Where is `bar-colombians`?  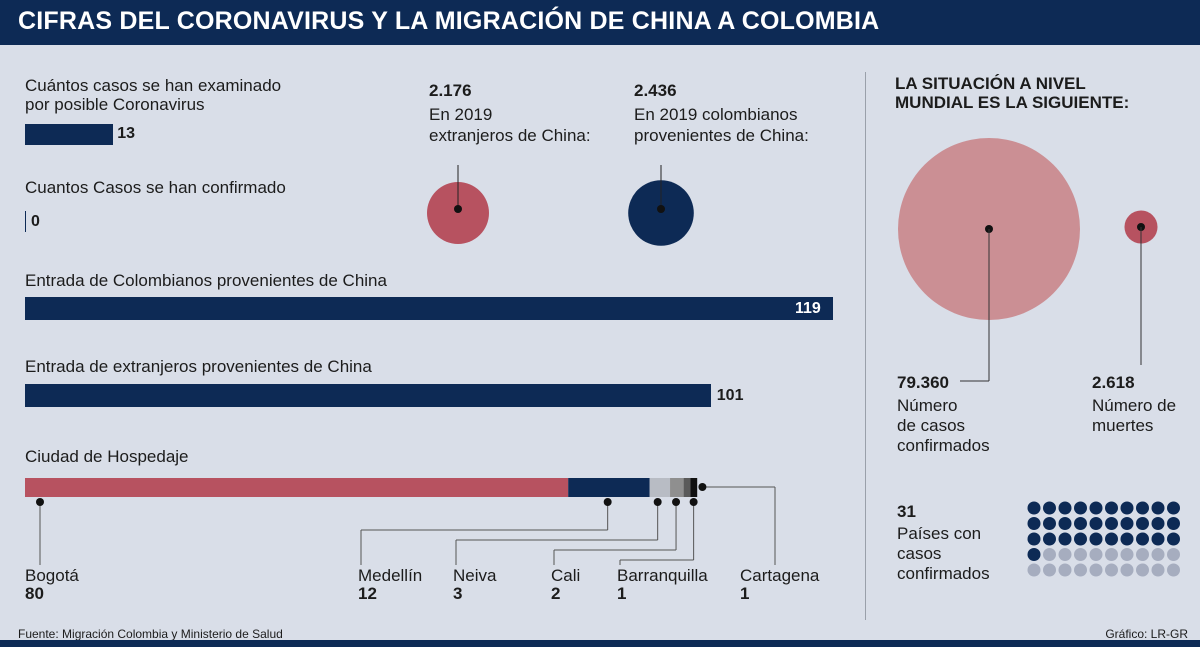
bar-colombians is located at coordinates (429, 308).